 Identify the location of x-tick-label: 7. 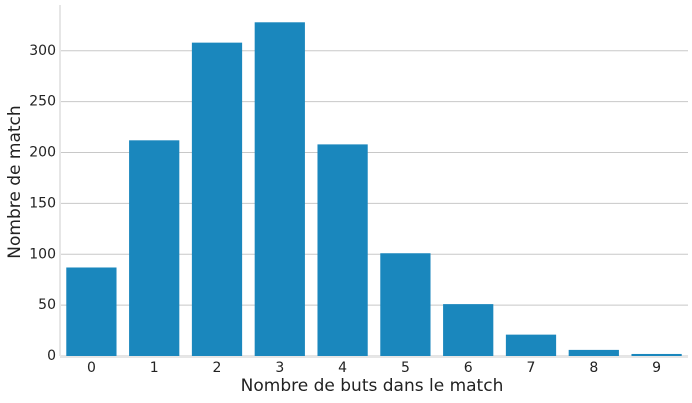
(531, 368).